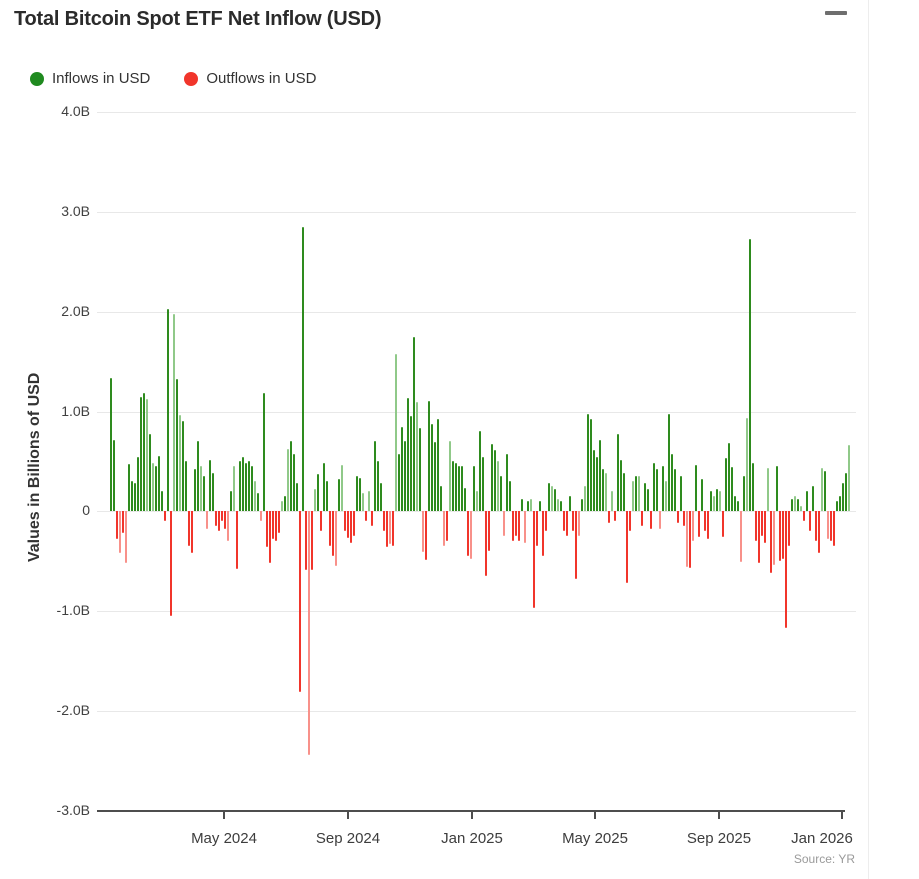 The width and height of the screenshot is (919, 879). I want to click on chart-context-menu-button, so click(837, 21).